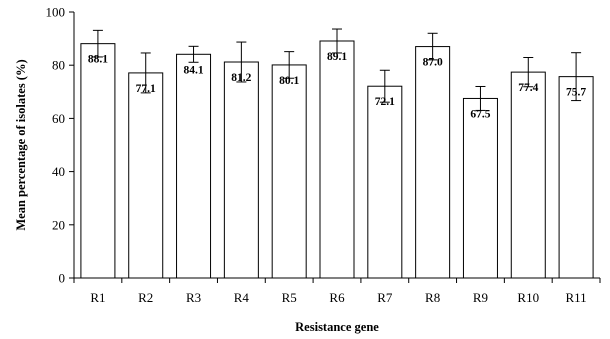 The height and width of the screenshot is (339, 610). I want to click on bar-r6, so click(337, 159).